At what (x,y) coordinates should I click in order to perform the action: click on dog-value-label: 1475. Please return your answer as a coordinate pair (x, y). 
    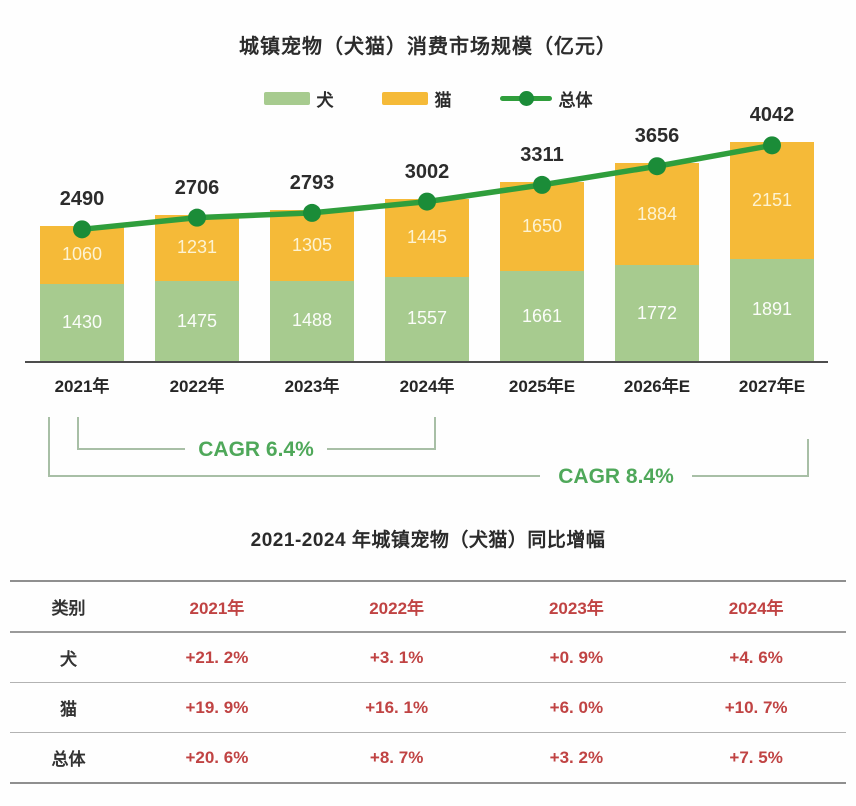
    Looking at the image, I should click on (197, 320).